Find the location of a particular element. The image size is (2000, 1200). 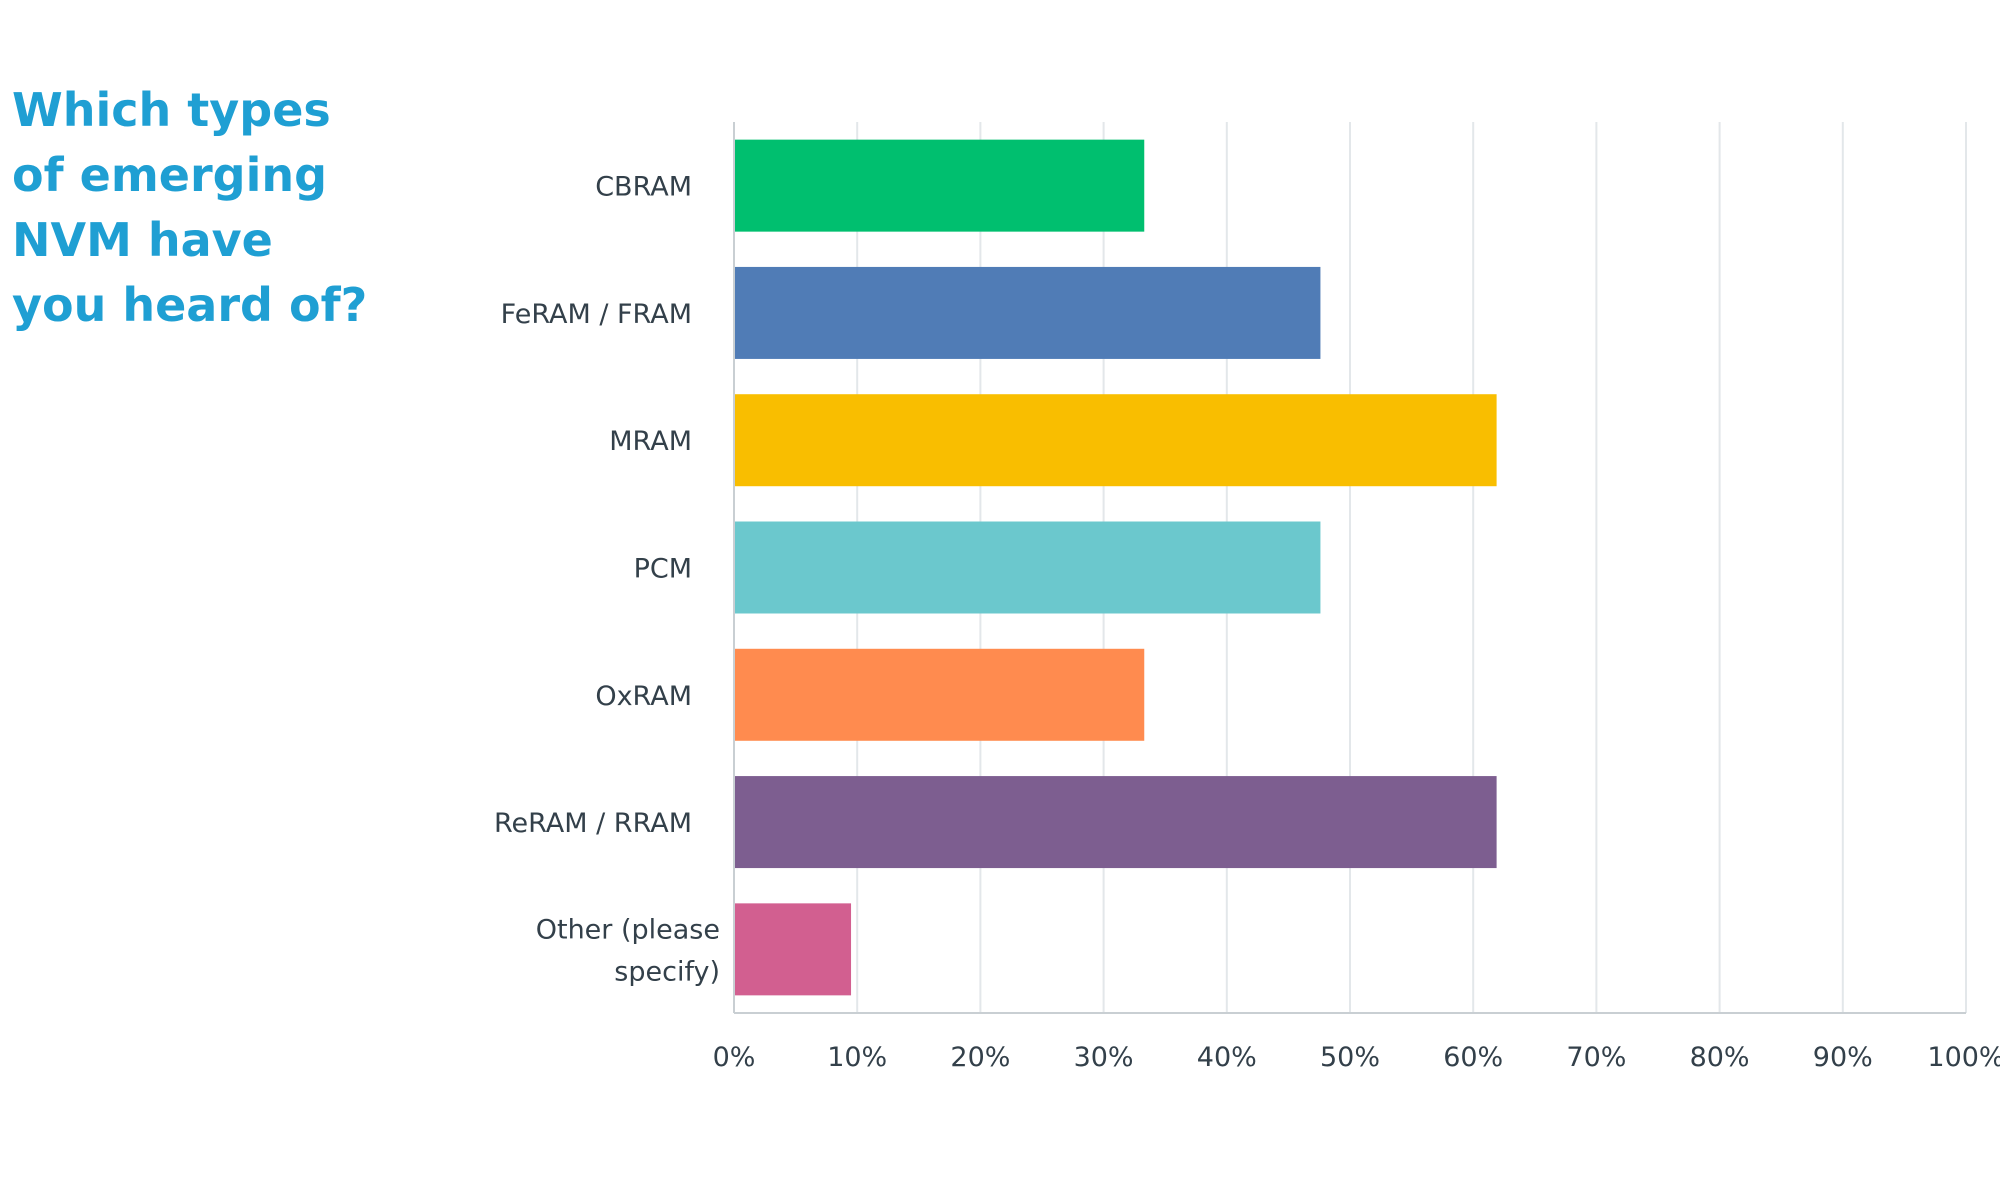

x-tick-label: 20% is located at coordinates (980, 1057).